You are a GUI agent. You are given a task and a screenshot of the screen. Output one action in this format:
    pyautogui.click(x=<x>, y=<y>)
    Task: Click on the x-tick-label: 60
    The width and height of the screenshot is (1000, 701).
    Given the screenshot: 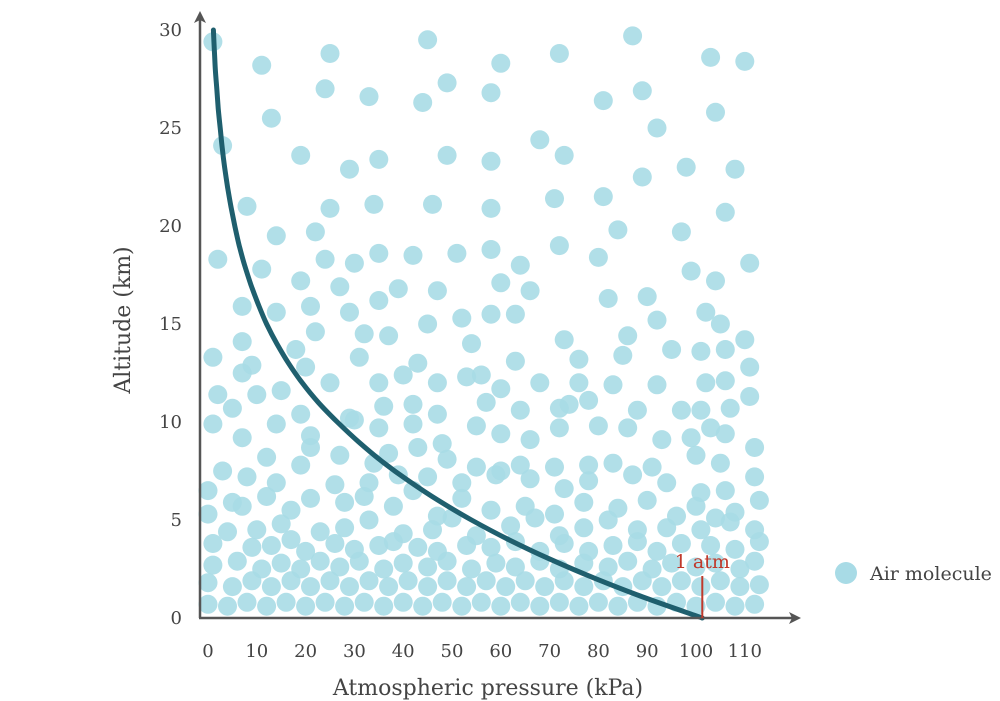 What is the action you would take?
    pyautogui.click(x=500, y=651)
    